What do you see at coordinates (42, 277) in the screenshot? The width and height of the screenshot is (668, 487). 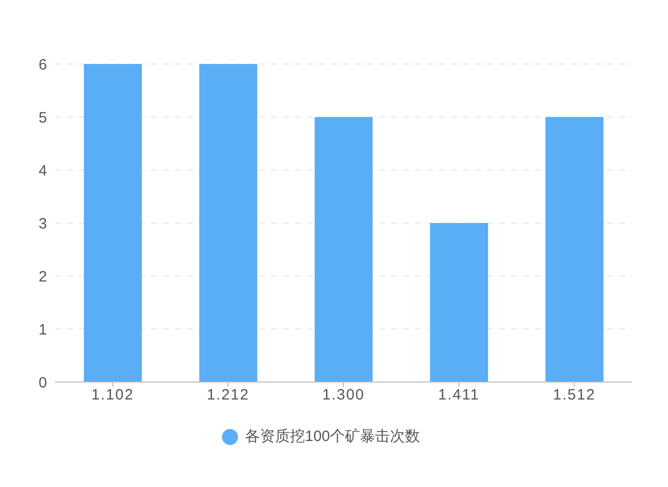 I see `y-tick-label: 2` at bounding box center [42, 277].